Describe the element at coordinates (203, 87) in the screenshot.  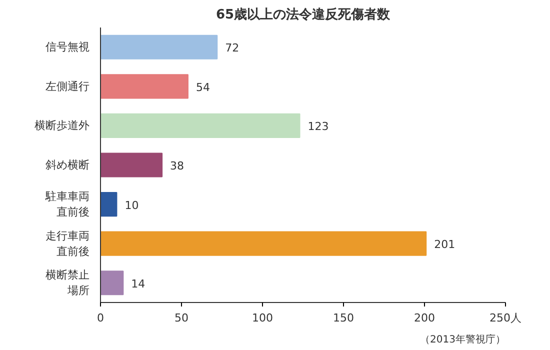
I see `data-label: 54` at that location.